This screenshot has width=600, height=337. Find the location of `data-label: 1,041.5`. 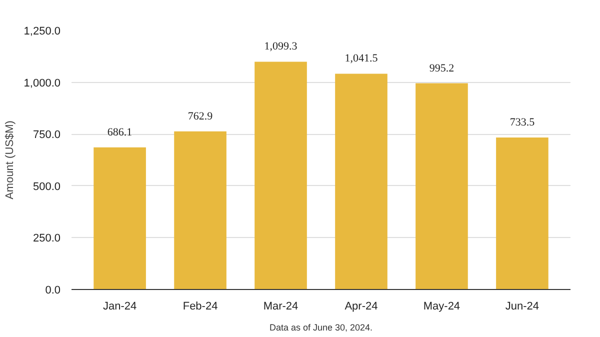

data-label: 1,041.5 is located at coordinates (361, 58).